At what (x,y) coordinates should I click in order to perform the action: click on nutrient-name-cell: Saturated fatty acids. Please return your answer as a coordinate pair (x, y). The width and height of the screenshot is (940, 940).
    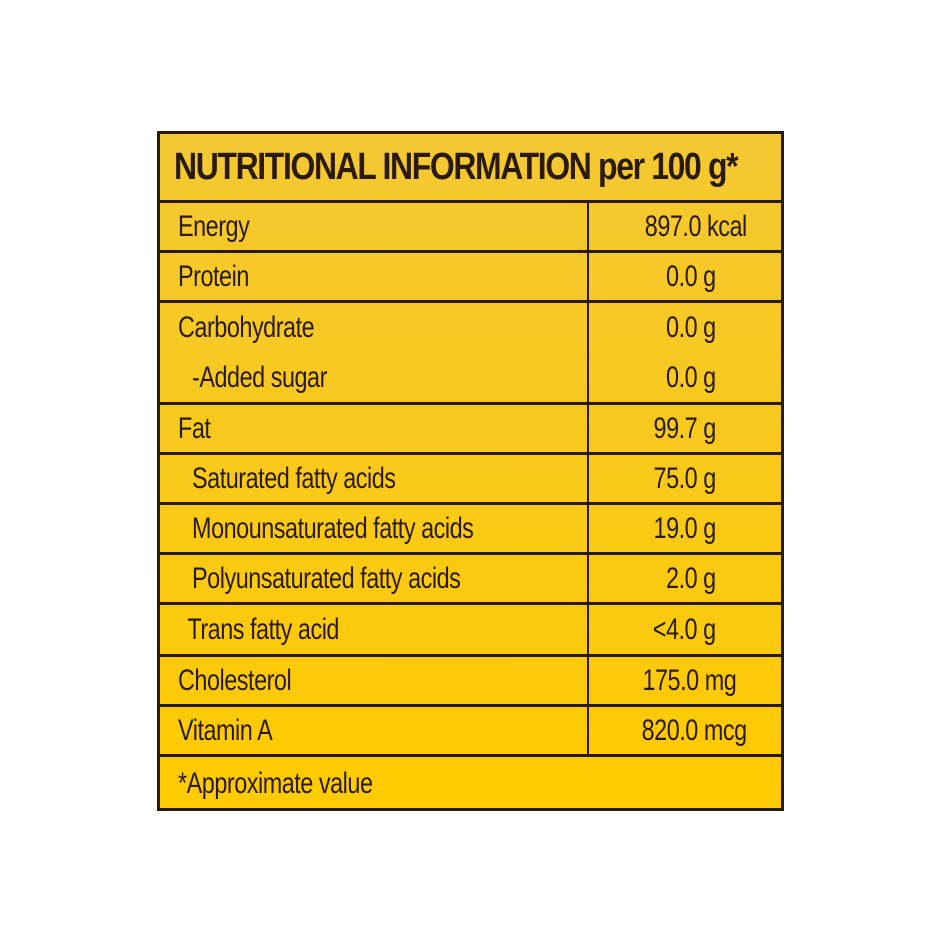
    Looking at the image, I should click on (374, 478).